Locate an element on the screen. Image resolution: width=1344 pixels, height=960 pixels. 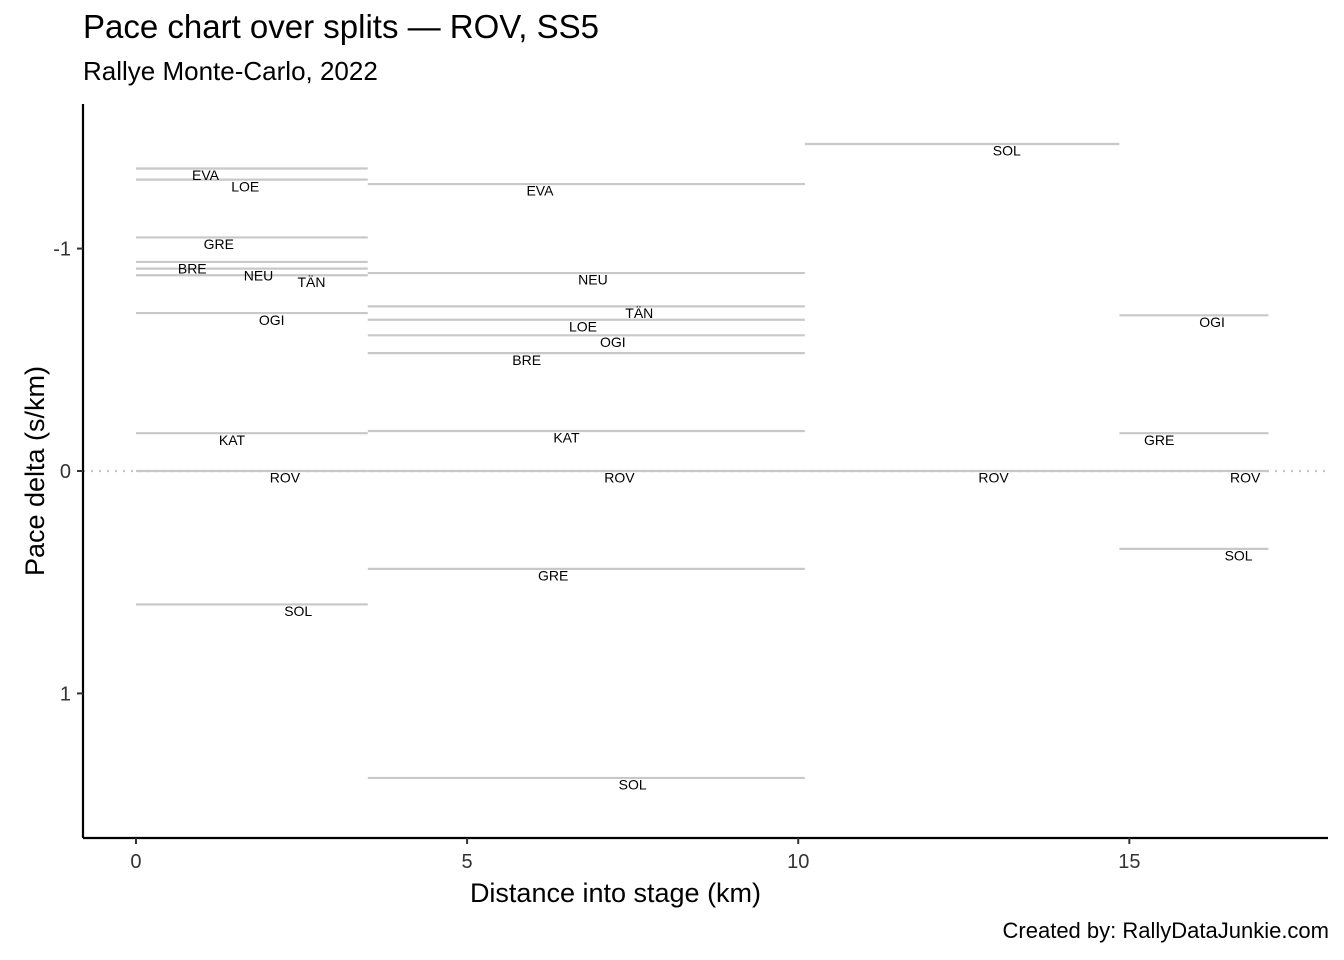
y-tick-label: 1 is located at coordinates (65, 694).